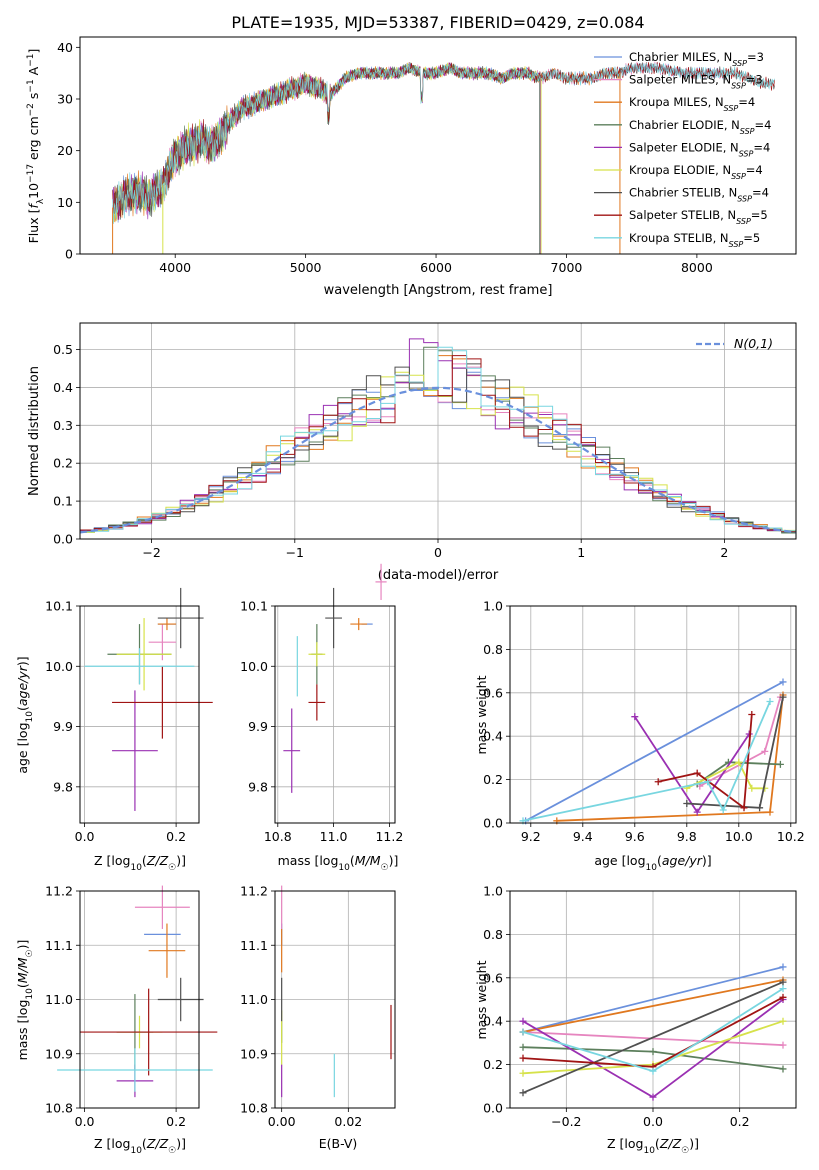 The width and height of the screenshot is (819, 1170). I want to click on x-tick-label: 10.0, so click(739, 836).